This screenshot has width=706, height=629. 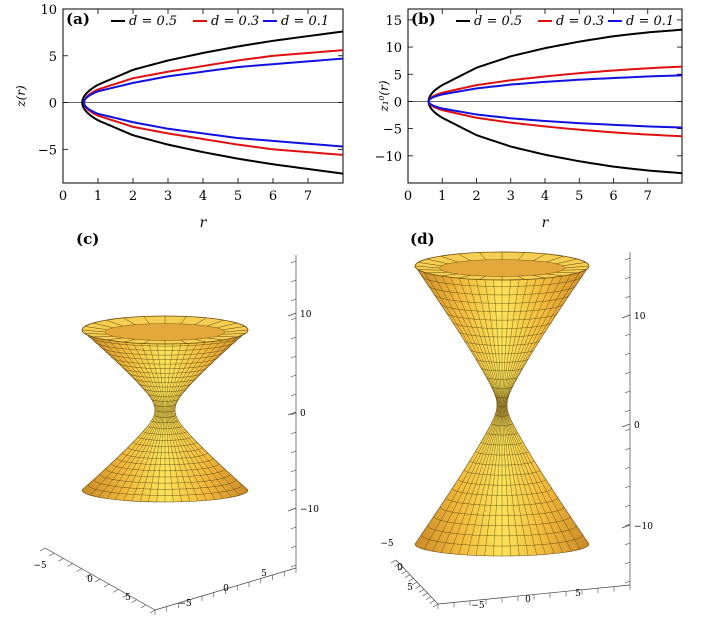 What do you see at coordinates (511, 196) in the screenshot?
I see `x-tick-label: 3` at bounding box center [511, 196].